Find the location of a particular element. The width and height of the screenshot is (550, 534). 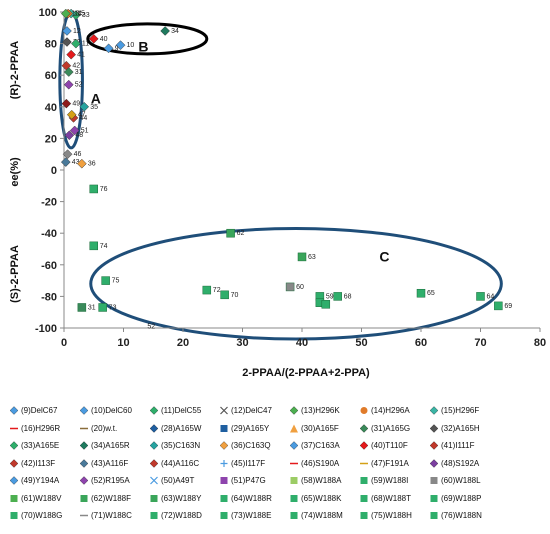

legend-item: (59)W188I is located at coordinates (383, 480).